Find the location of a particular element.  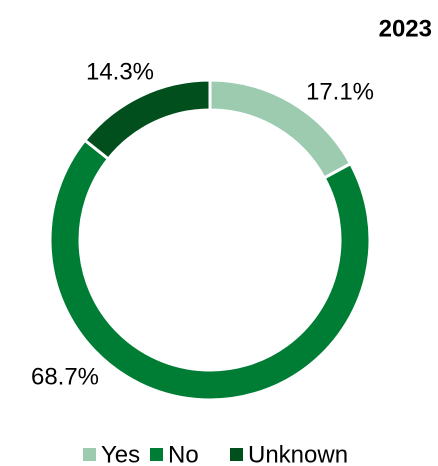

data-label: 17.1% is located at coordinates (340, 91).